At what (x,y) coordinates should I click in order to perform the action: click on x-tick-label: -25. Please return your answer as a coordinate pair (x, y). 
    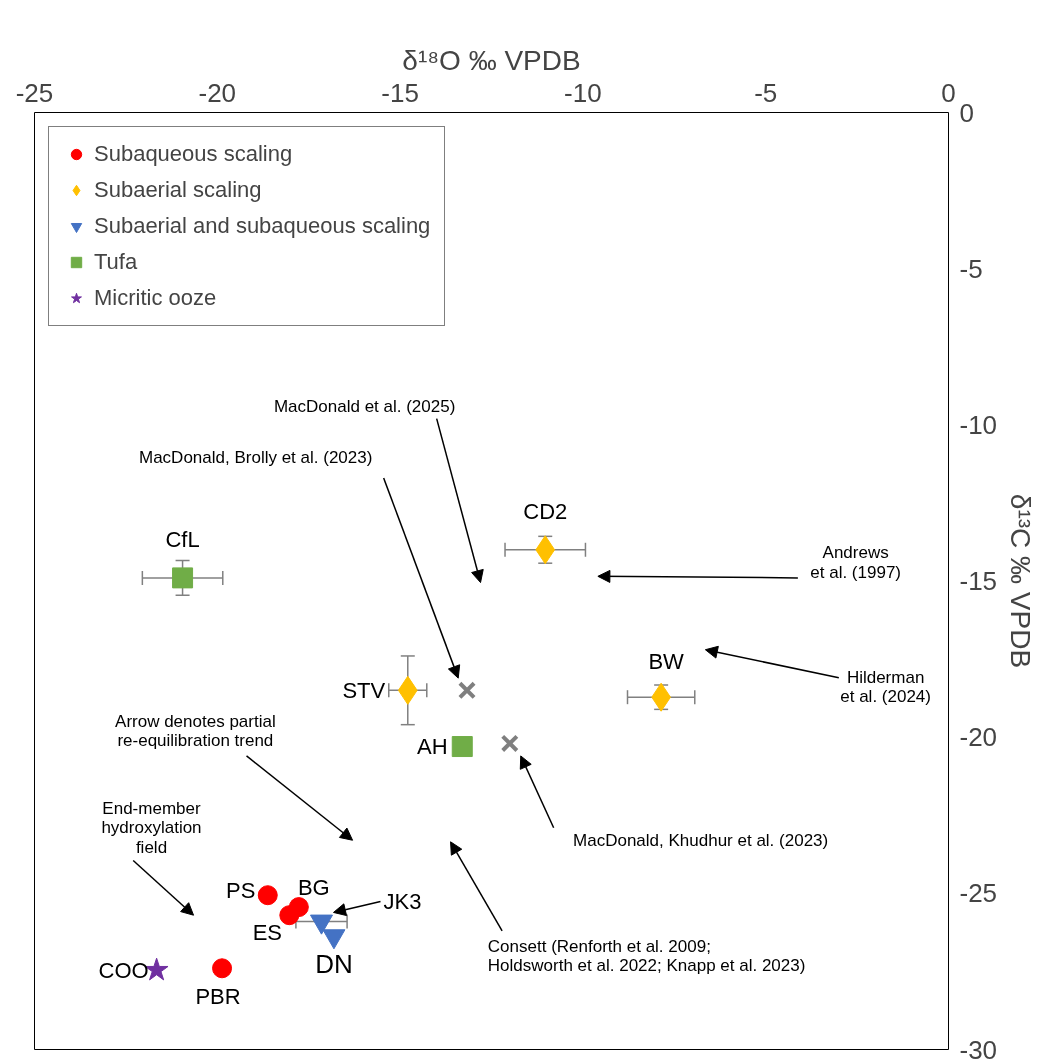
    Looking at the image, I should click on (34, 92).